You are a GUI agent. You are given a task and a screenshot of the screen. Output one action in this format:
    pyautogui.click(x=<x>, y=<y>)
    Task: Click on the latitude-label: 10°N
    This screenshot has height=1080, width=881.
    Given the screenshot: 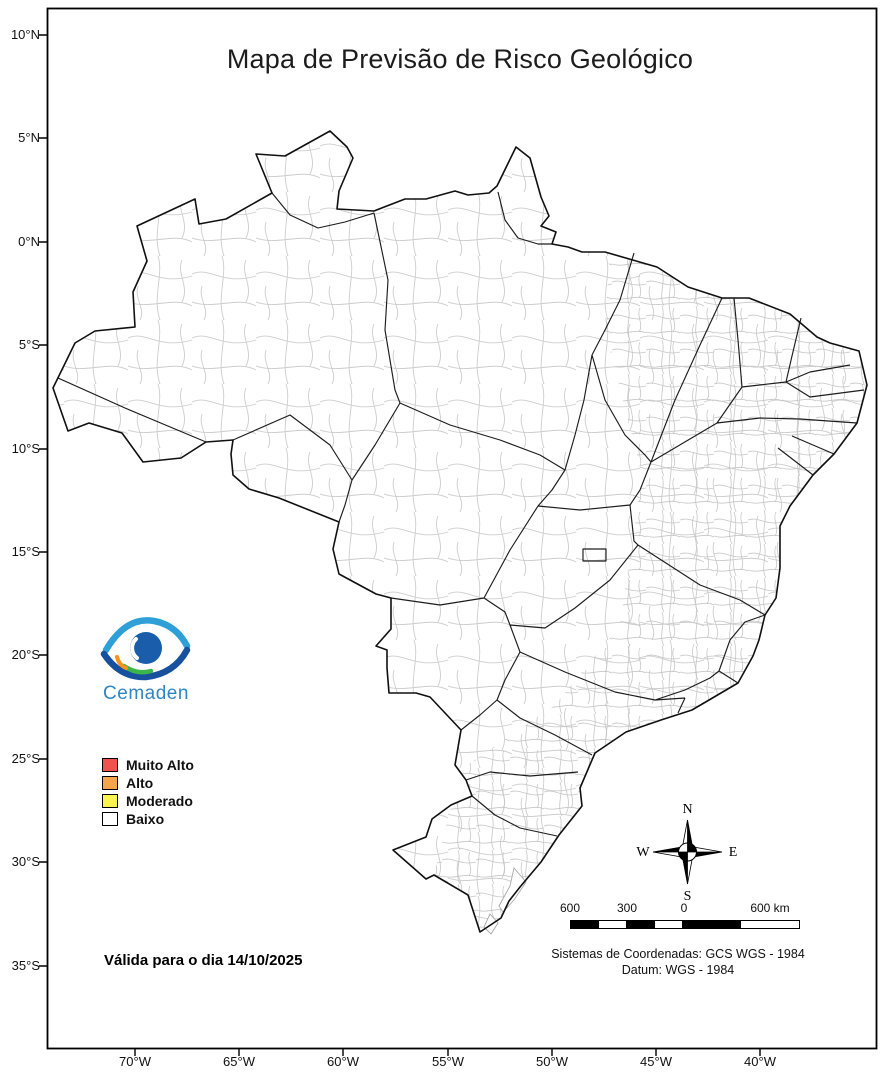 What is the action you would take?
    pyautogui.click(x=25, y=34)
    